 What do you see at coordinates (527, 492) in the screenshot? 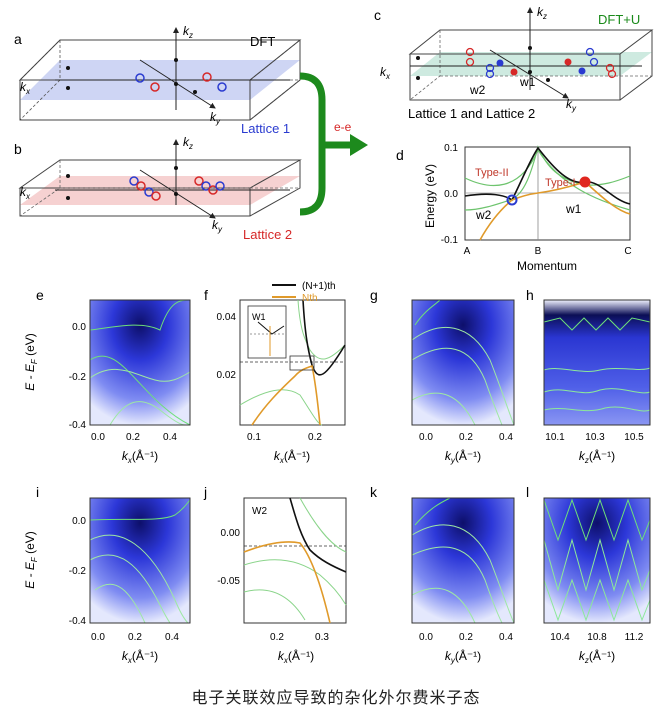
I see `panel-letter-l: l` at bounding box center [527, 492].